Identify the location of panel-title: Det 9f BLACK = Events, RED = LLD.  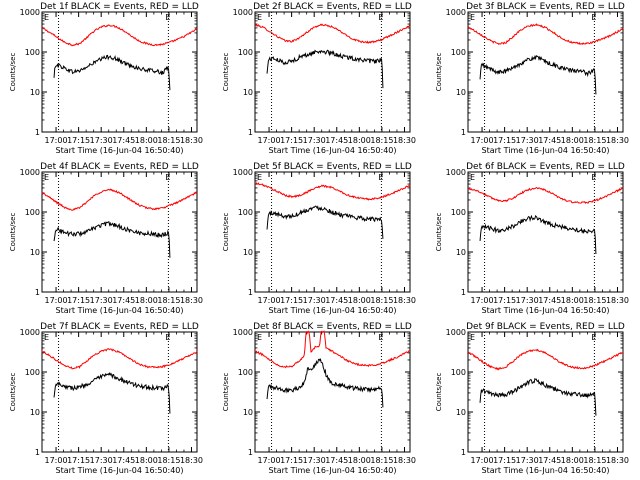
(545, 327).